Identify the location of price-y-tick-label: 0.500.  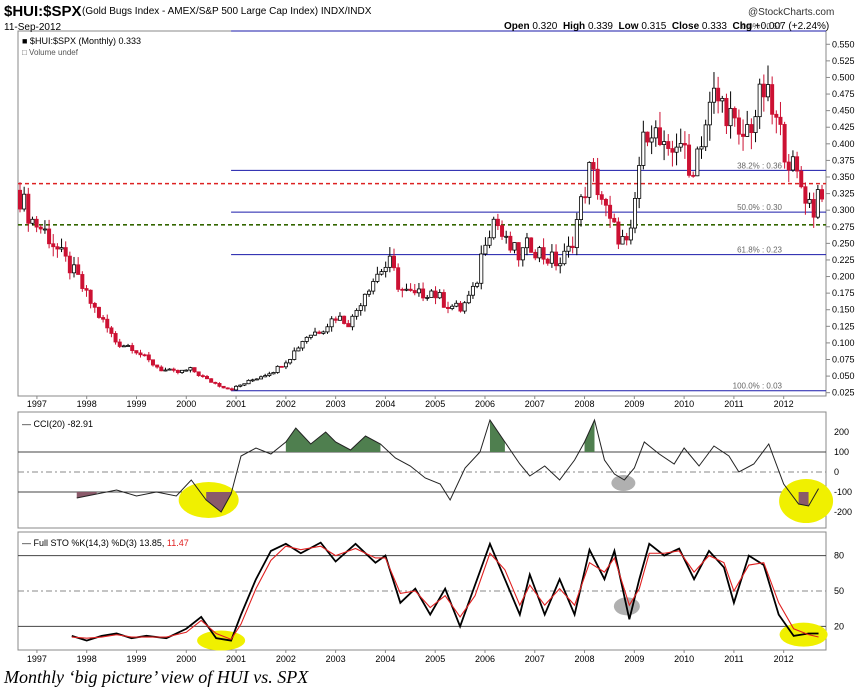
(843, 77).